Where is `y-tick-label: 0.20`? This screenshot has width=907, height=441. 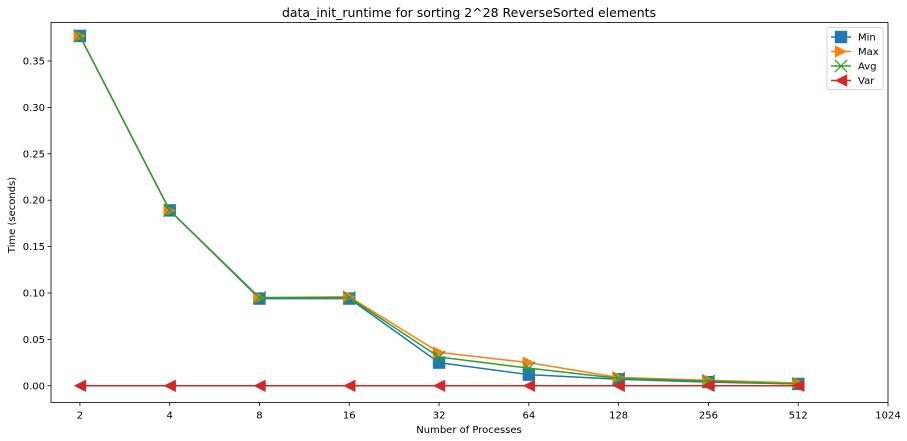 y-tick-label: 0.20 is located at coordinates (34, 201).